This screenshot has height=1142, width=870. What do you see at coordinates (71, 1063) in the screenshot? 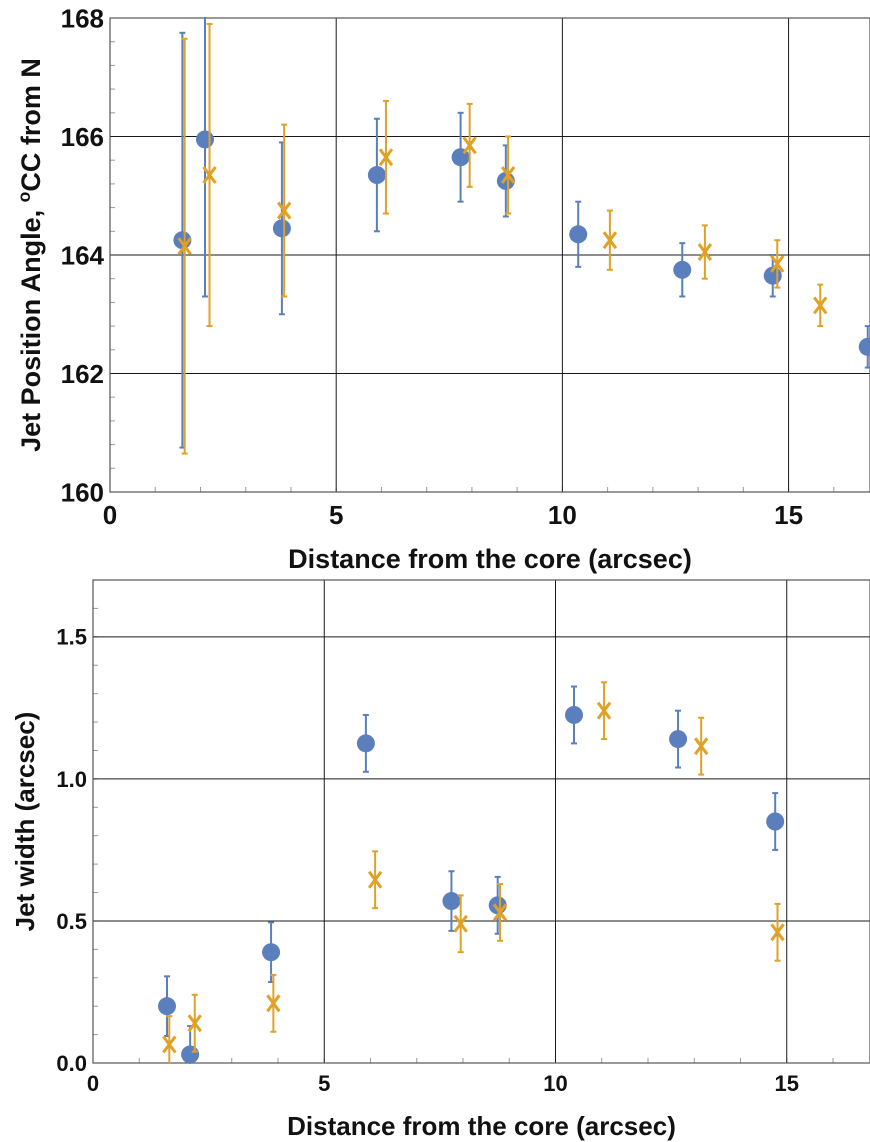
I see `y-tick-label: 0.0` at bounding box center [71, 1063].